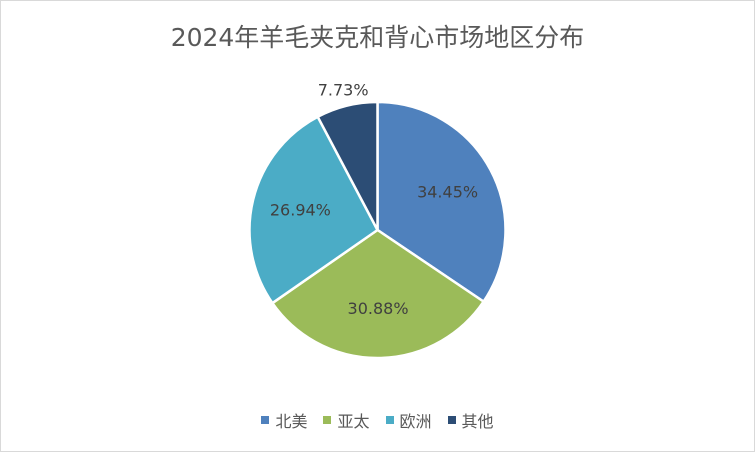  Describe the element at coordinates (477, 421) in the screenshot. I see `legend-label: 其他` at that location.